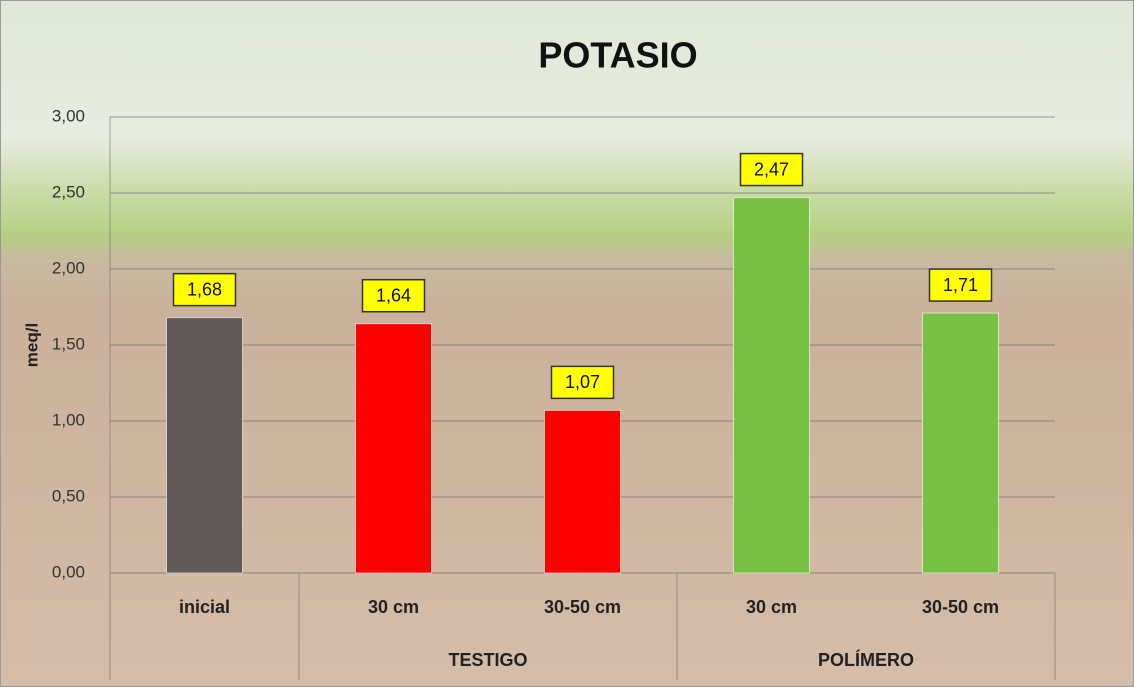 This screenshot has width=1134, height=687. I want to click on value-label: 1,64, so click(393, 295).